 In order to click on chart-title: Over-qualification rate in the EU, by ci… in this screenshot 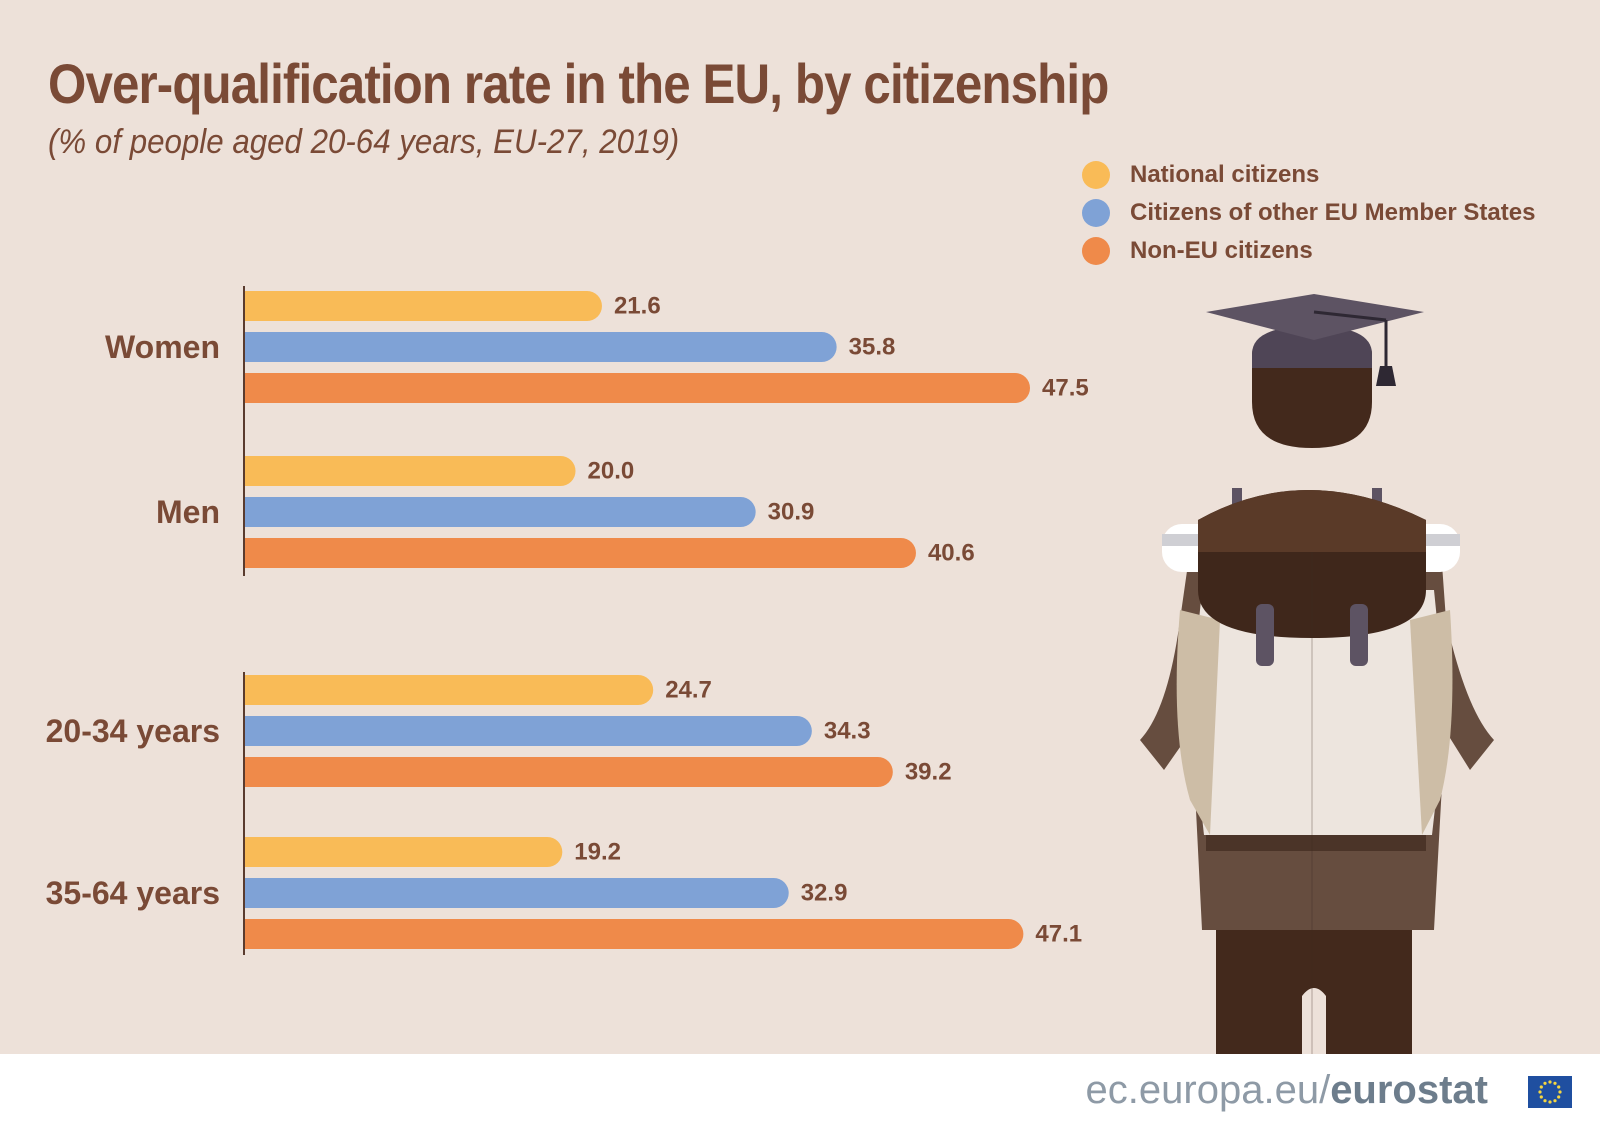, I will do `click(578, 83)`.